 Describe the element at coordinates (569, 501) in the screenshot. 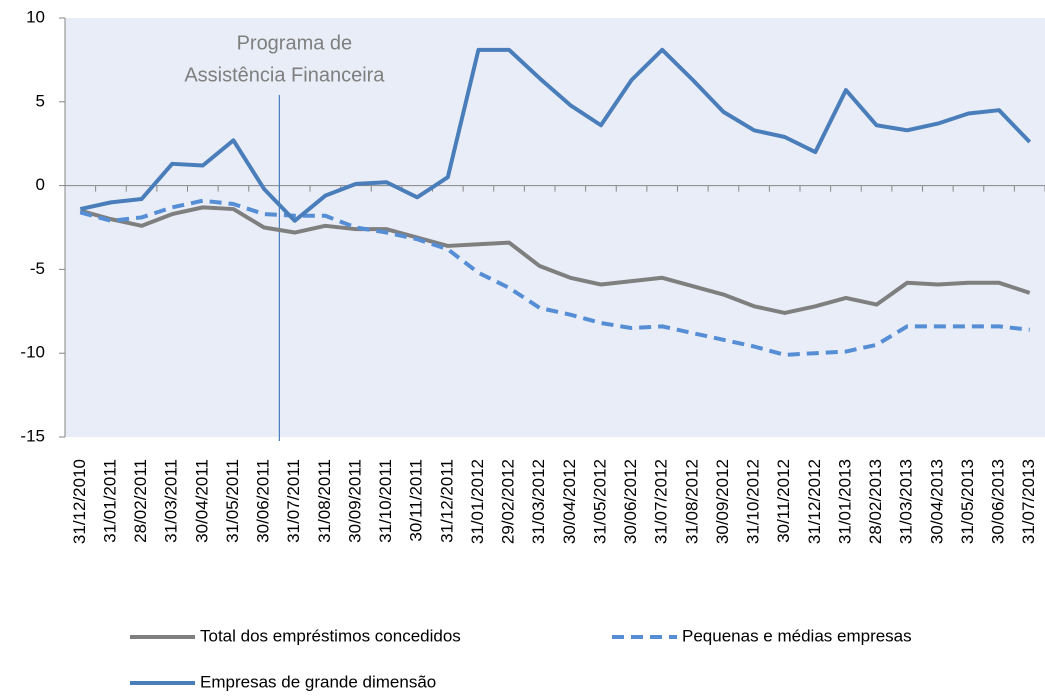

I see `x-tick-label: 30/04/2012` at that location.